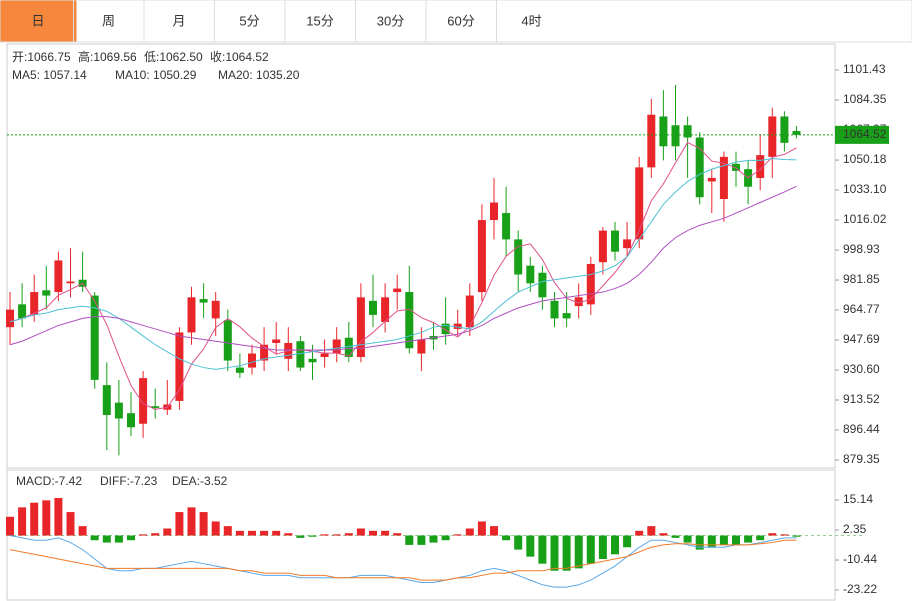  I want to click on ma-legend: MA5: 1057.14, so click(49, 75).